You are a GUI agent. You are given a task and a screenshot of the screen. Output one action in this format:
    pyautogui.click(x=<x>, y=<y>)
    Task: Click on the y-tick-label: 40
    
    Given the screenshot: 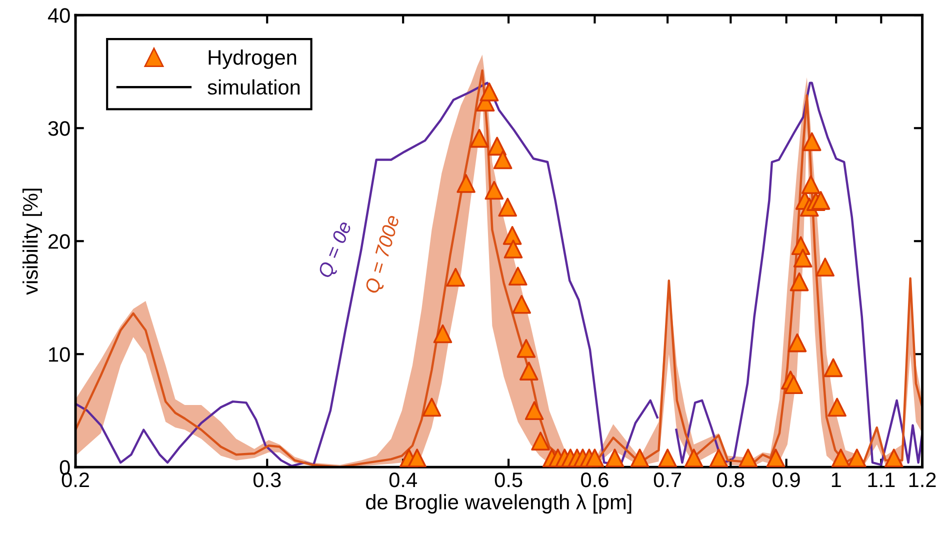 What is the action you would take?
    pyautogui.click(x=59, y=15)
    